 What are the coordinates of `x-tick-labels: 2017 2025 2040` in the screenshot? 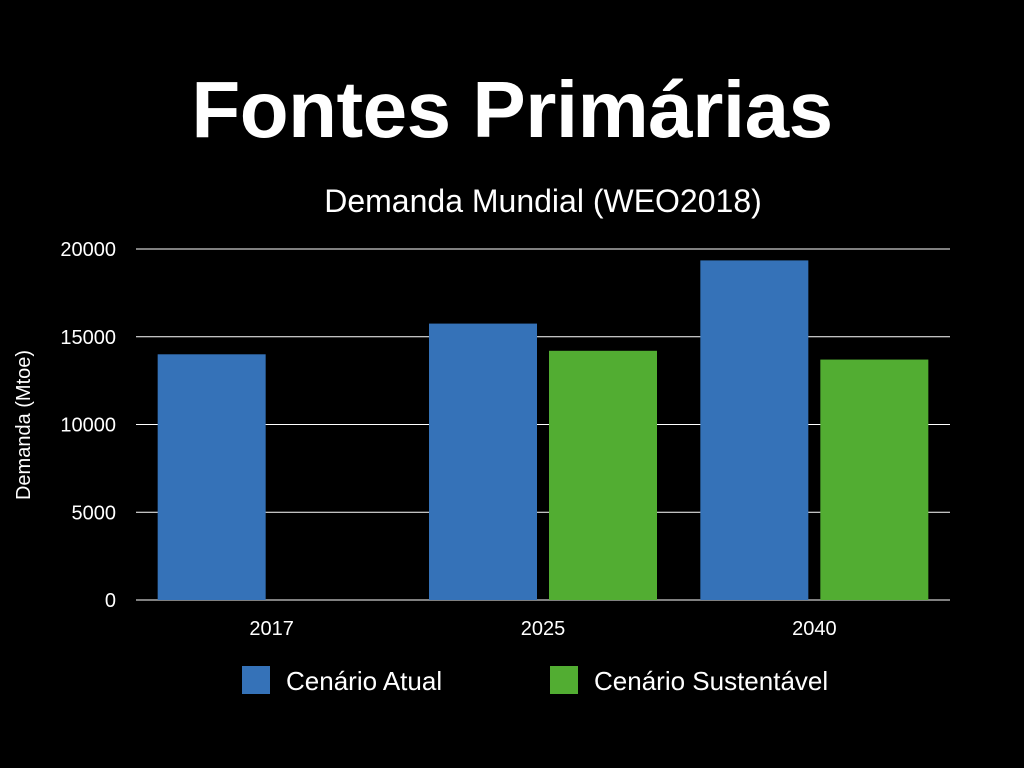 It's located at (542, 629).